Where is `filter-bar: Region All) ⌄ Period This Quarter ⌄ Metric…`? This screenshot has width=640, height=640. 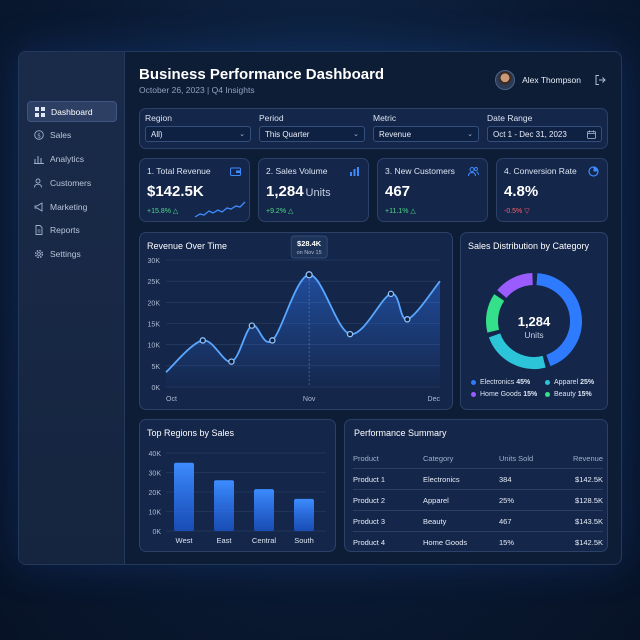 filter-bar: Region All) ⌄ Period This Quarter ⌄ Metric… is located at coordinates (373, 128).